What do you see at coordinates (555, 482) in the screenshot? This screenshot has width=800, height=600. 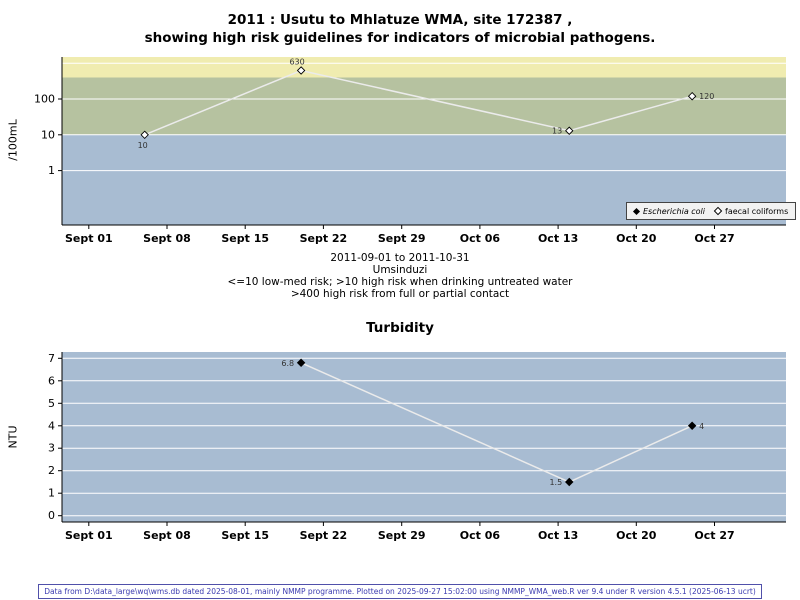 I see `point-label: 1.5` at bounding box center [555, 482].